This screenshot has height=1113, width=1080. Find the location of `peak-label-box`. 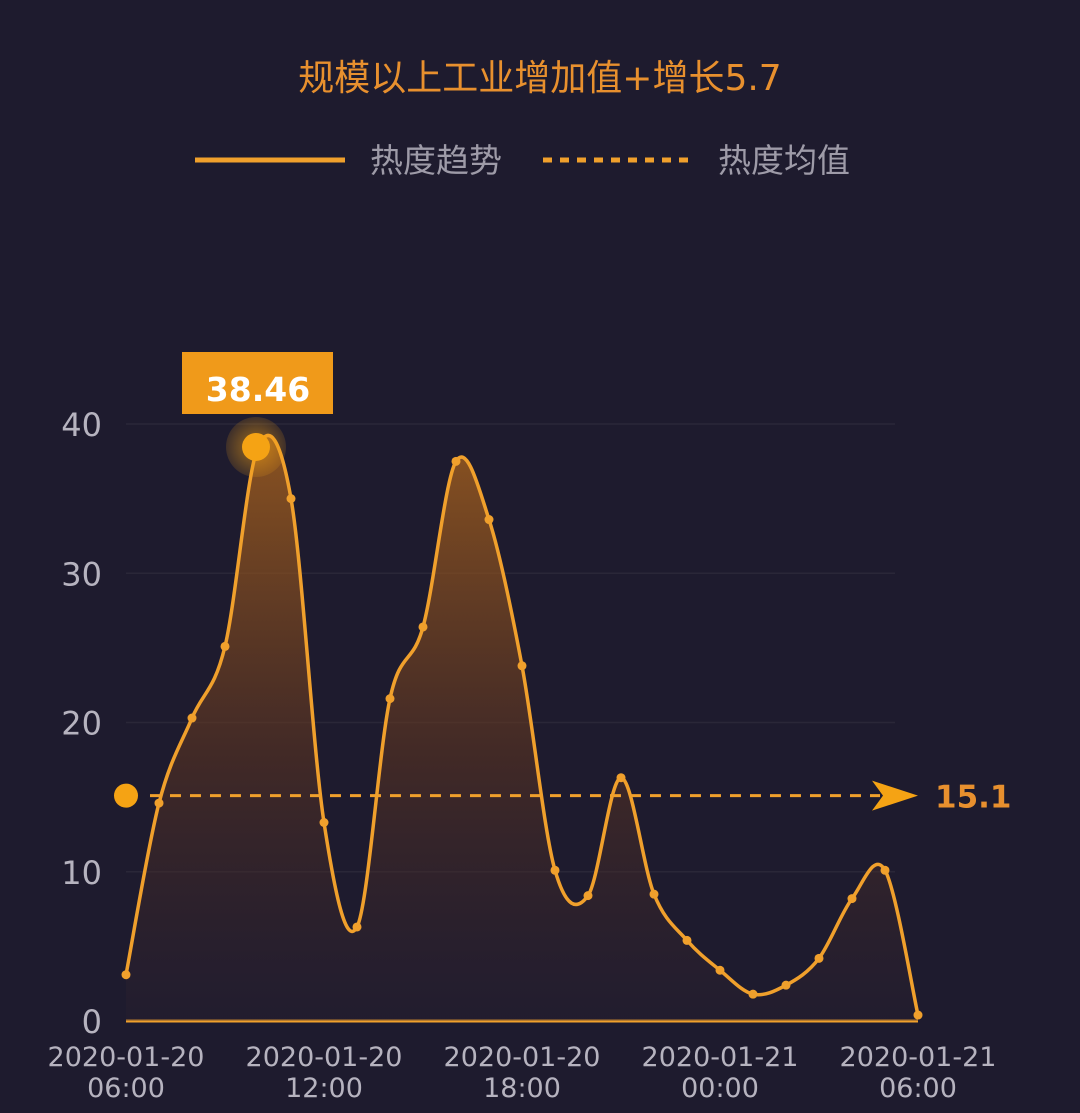

peak-label-box is located at coordinates (257, 383).